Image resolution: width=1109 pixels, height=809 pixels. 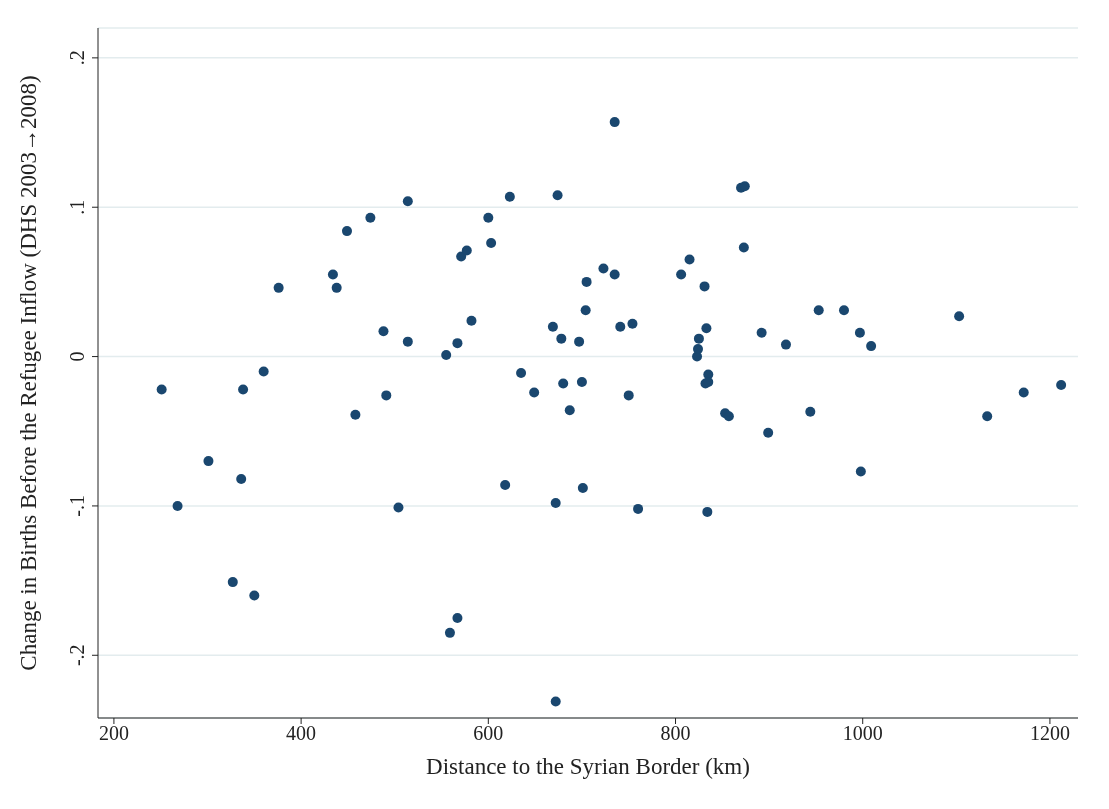 I want to click on y-tick-label: -.1, so click(x=77, y=506).